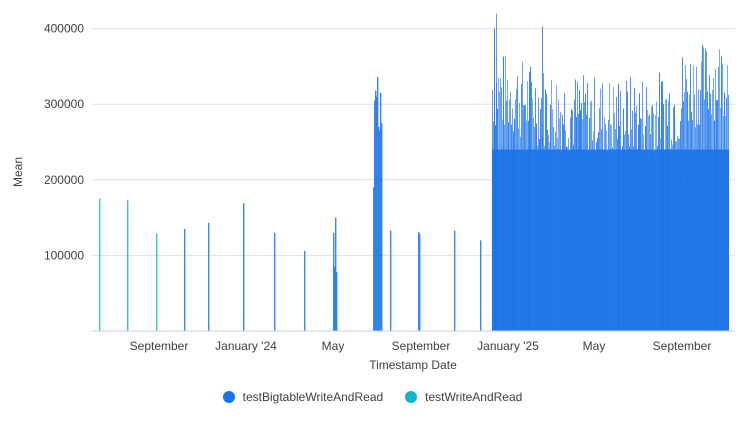 This screenshot has height=429, width=745. Describe the element at coordinates (64, 180) in the screenshot. I see `y-tick-label: 200000` at that location.